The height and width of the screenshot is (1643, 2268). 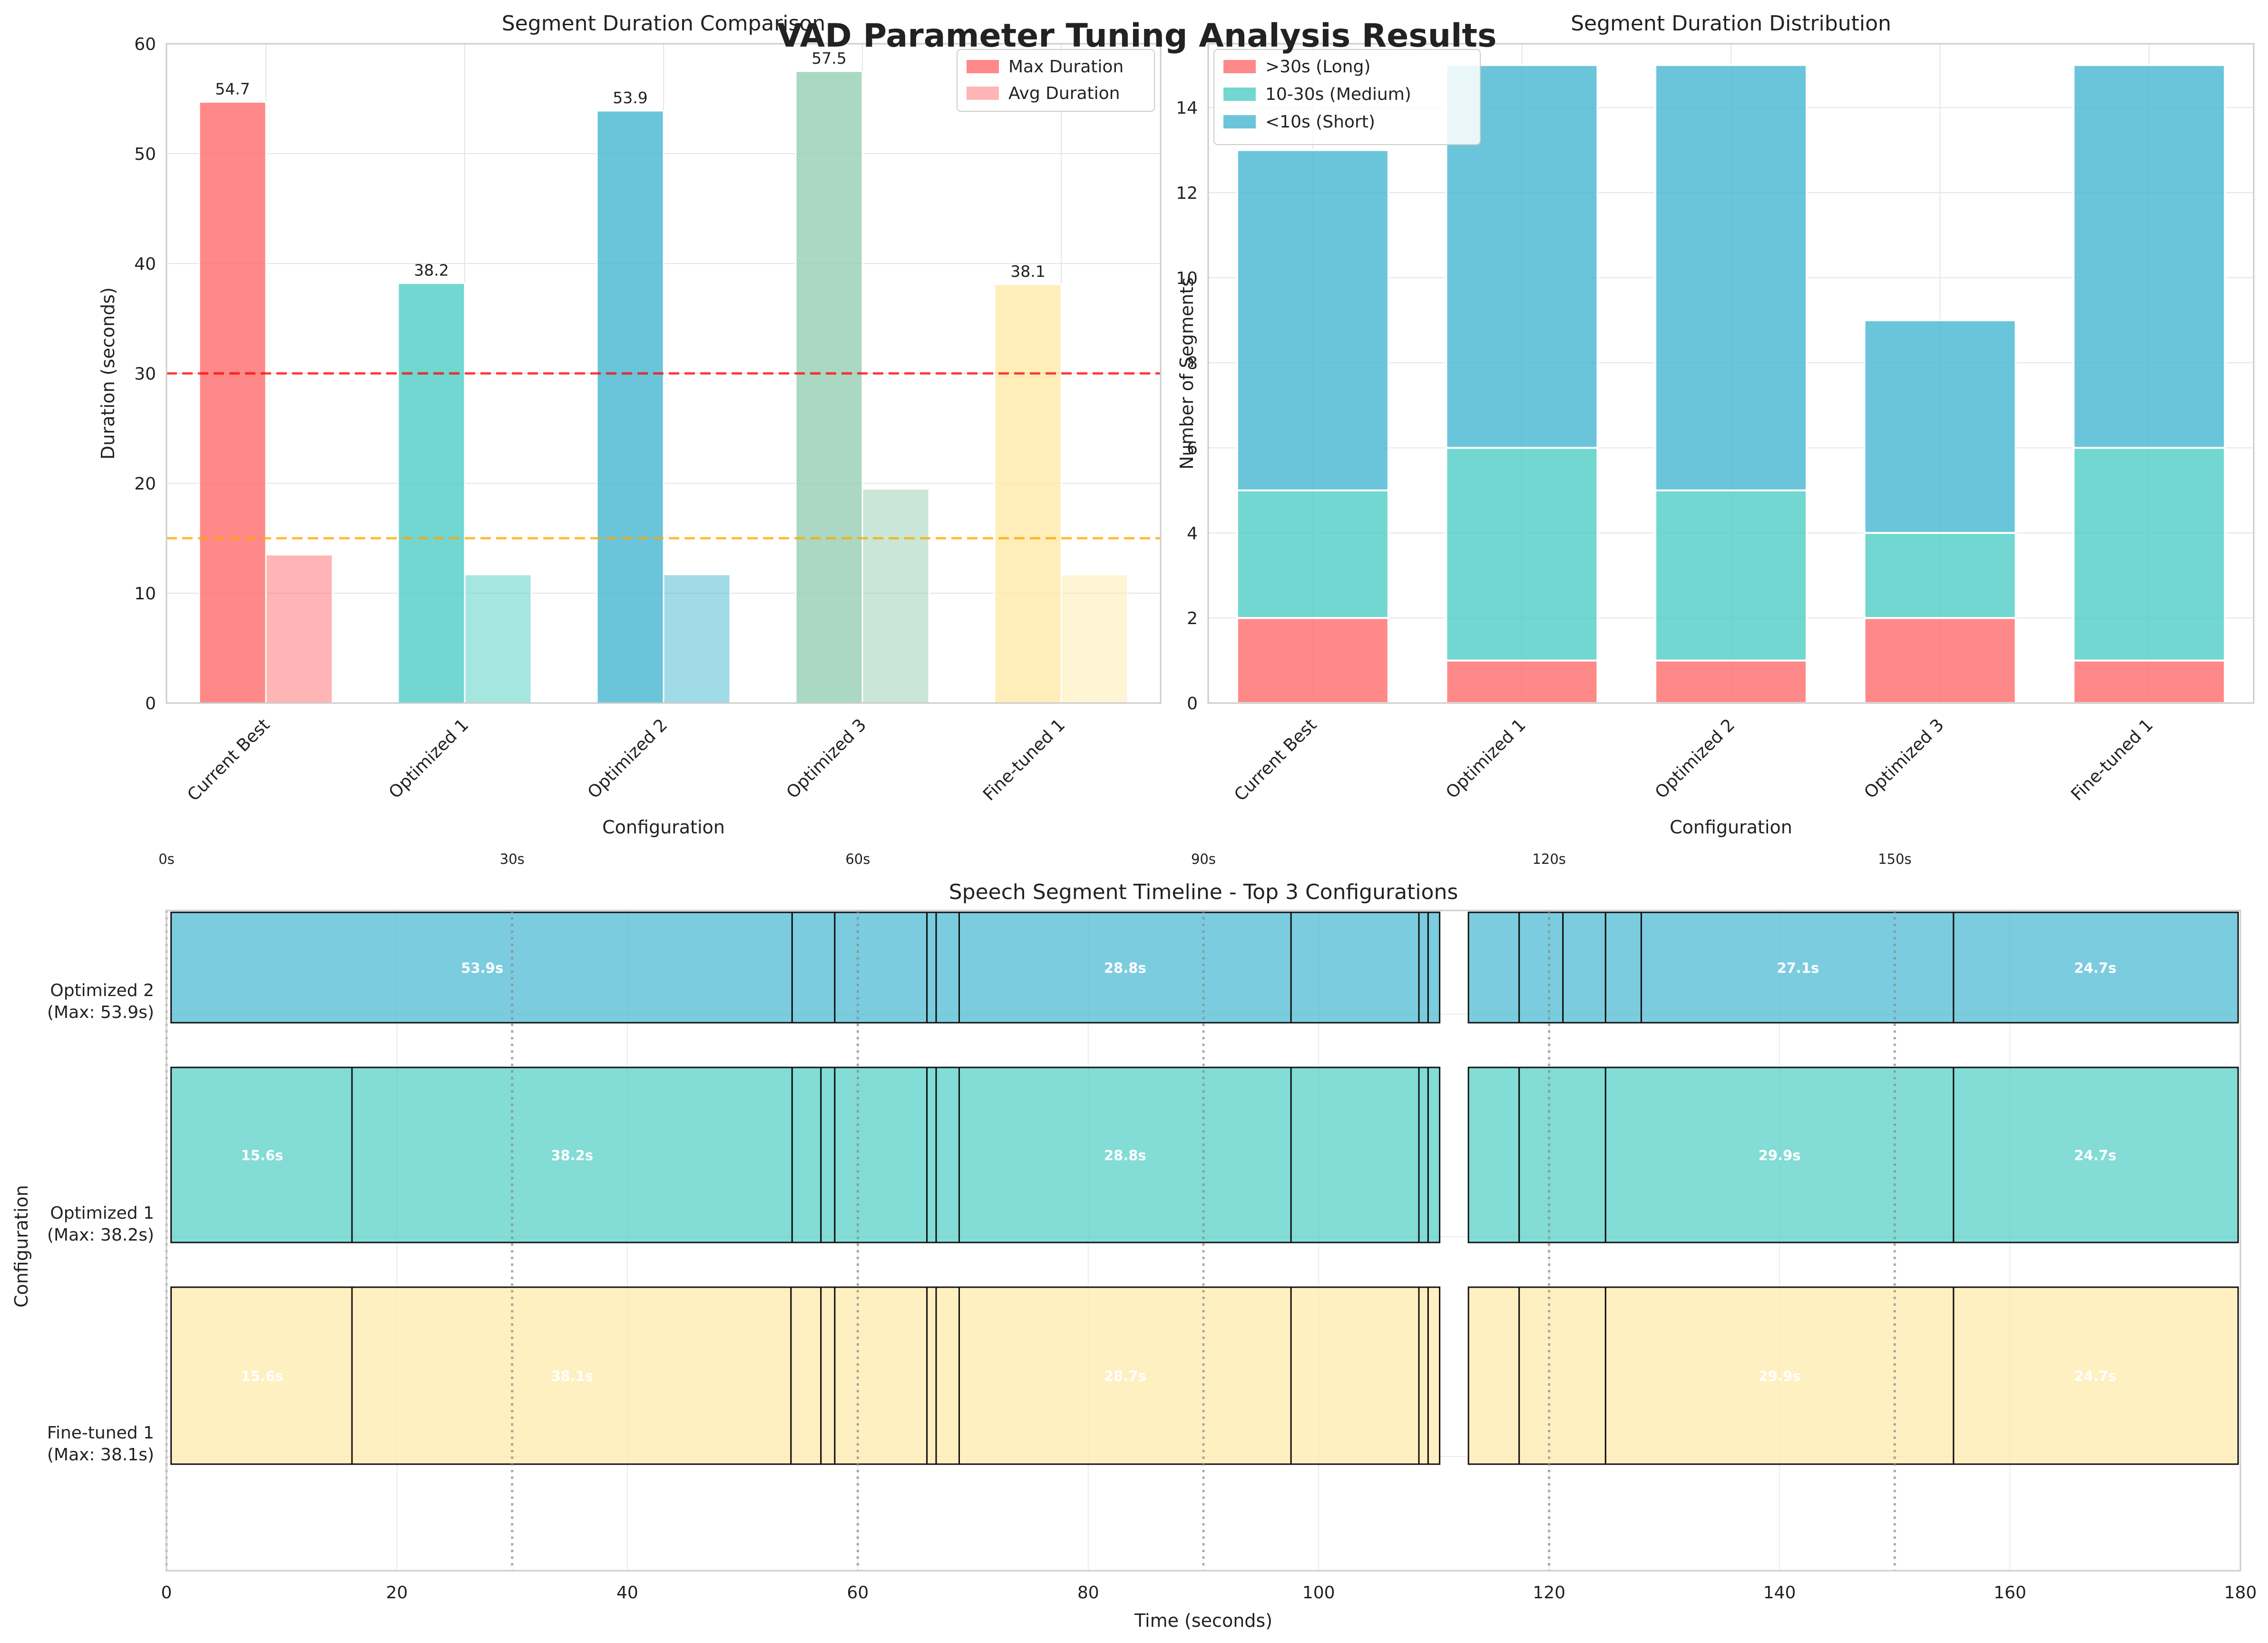 What do you see at coordinates (145, 264) in the screenshot?
I see `y-tick-label: 40` at bounding box center [145, 264].